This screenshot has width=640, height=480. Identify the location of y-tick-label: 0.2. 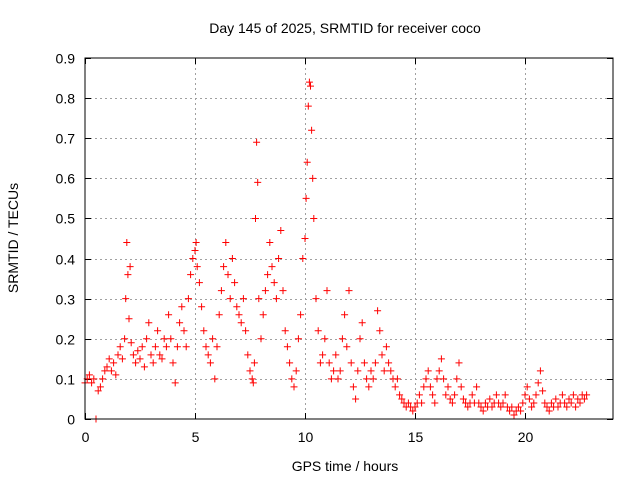
(66, 340).